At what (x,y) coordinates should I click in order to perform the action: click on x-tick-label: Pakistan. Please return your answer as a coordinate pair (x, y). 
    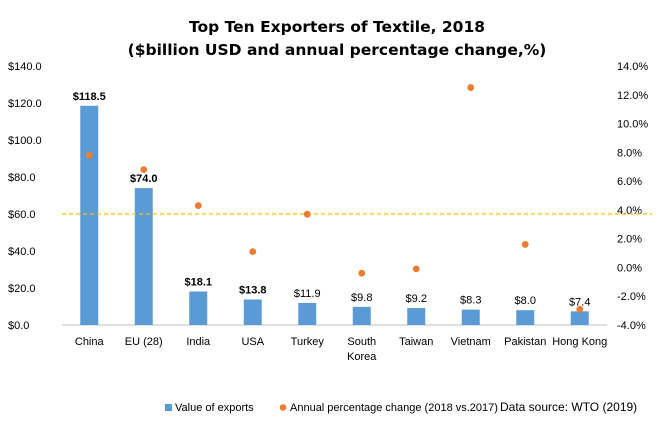
    Looking at the image, I should click on (525, 342).